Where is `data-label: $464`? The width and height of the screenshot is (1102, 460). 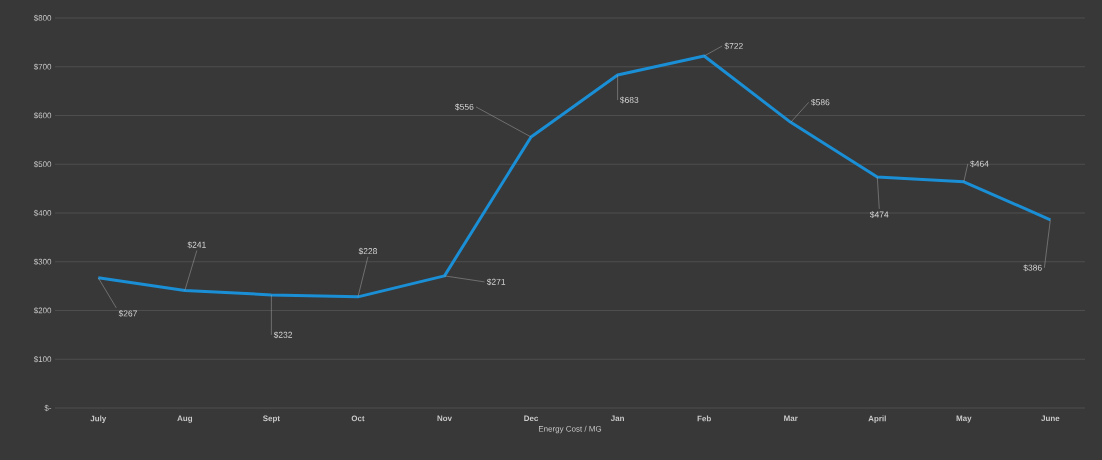
data-label: $464 is located at coordinates (979, 164).